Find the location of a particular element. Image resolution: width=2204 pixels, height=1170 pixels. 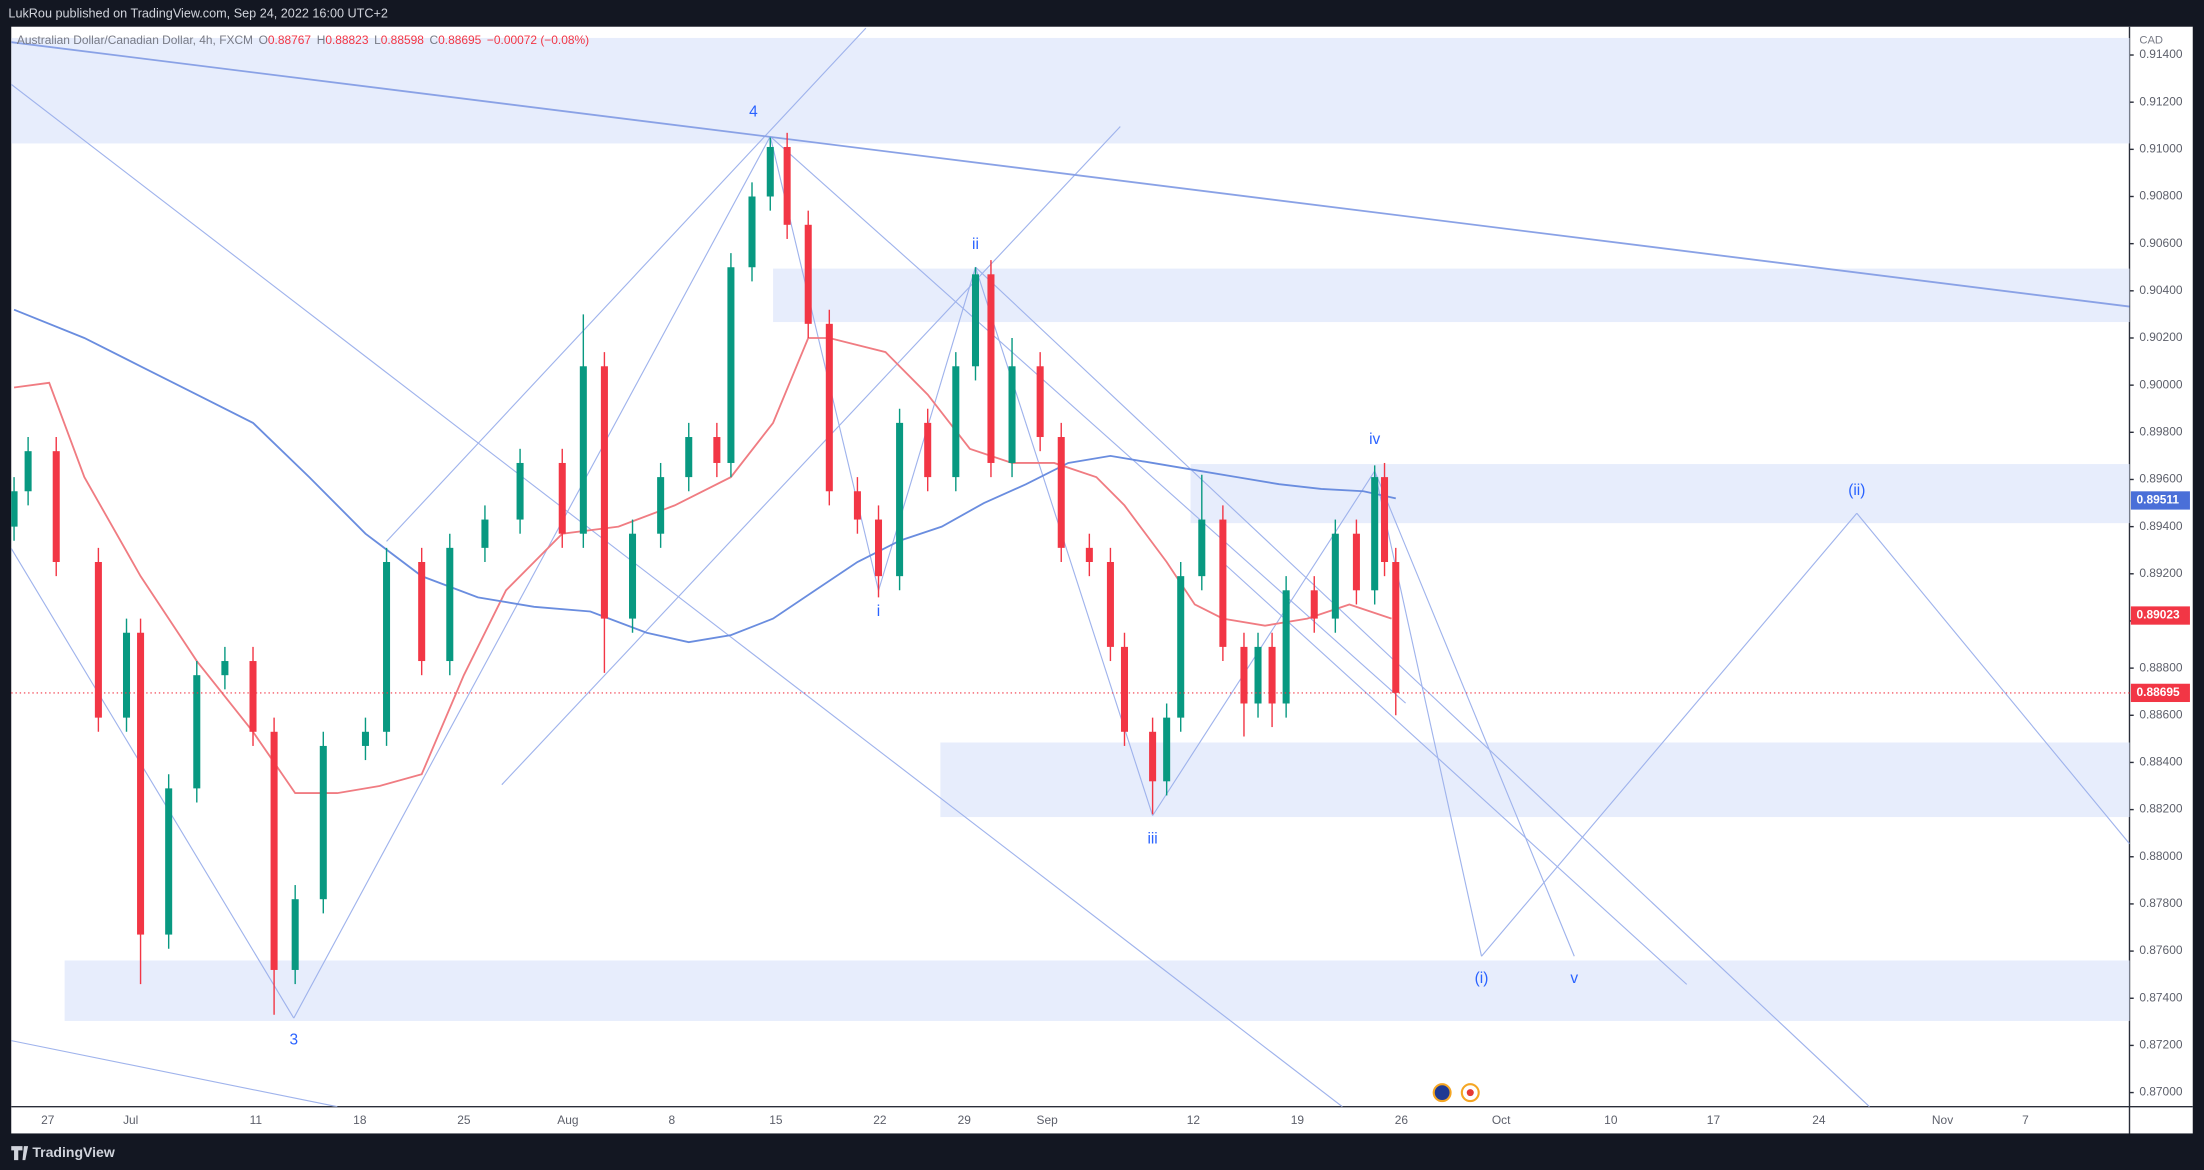

price-tick-label: 0.91400 is located at coordinates (2161, 54).